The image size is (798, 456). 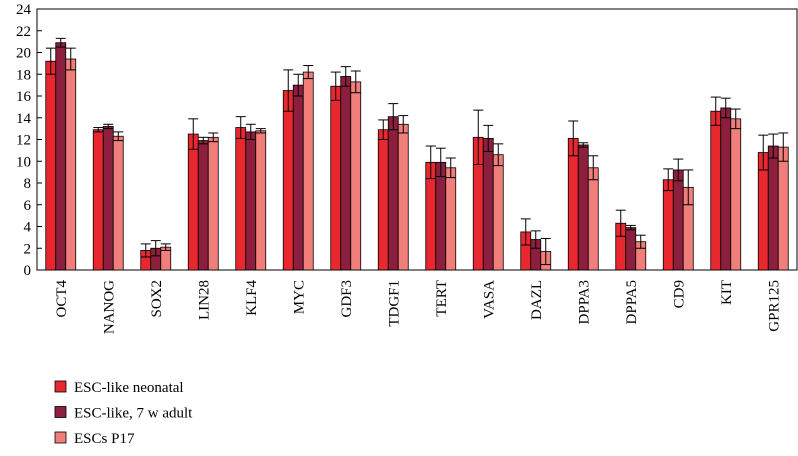 I want to click on legend-label: ESC-like neonatal, so click(x=129, y=388).